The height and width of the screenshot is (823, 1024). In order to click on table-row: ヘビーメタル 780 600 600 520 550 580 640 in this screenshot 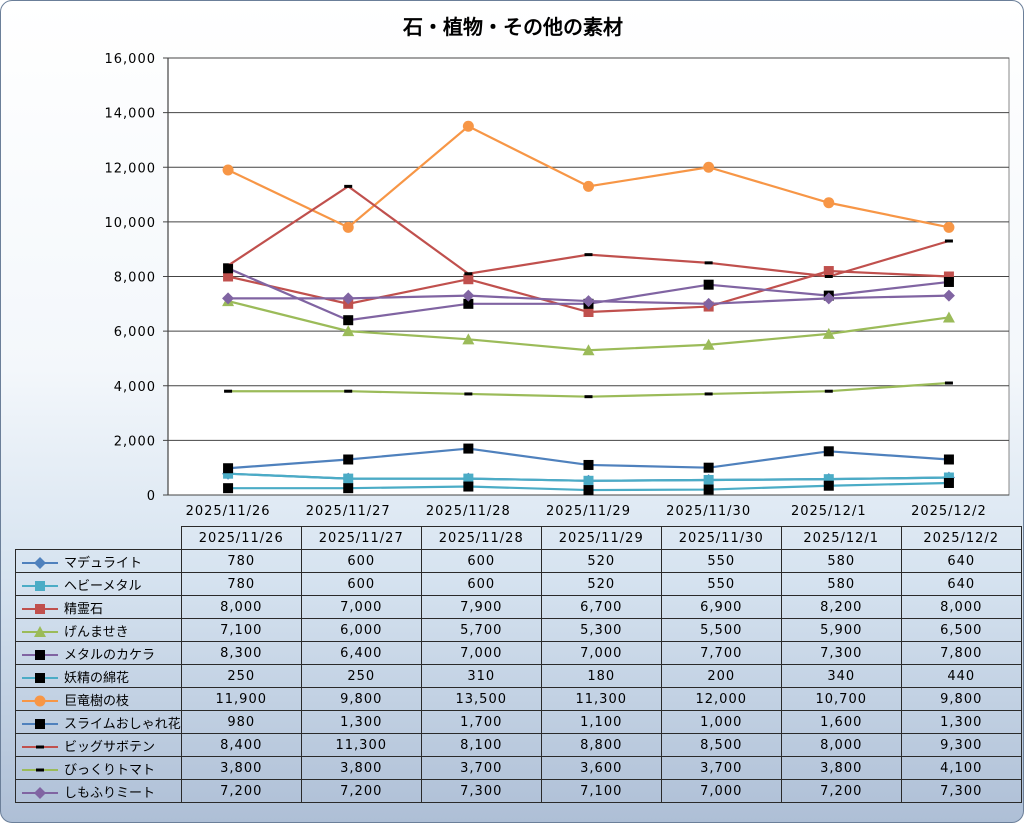, I will do `click(518, 584)`.